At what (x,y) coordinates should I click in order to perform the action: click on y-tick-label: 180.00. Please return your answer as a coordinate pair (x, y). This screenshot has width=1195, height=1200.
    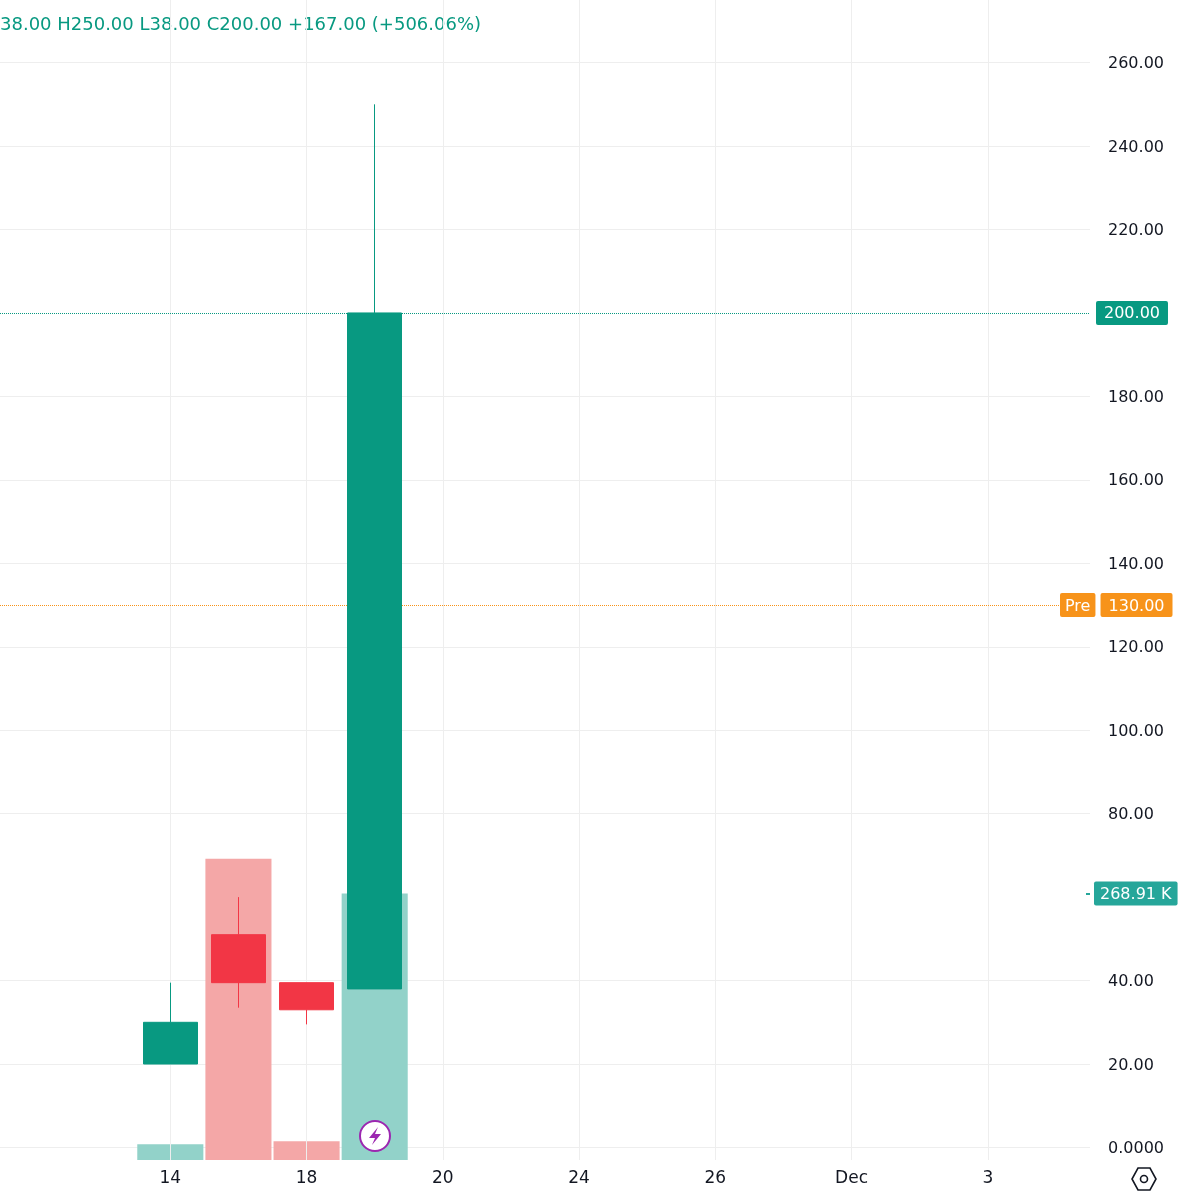
    Looking at the image, I should click on (1136, 396).